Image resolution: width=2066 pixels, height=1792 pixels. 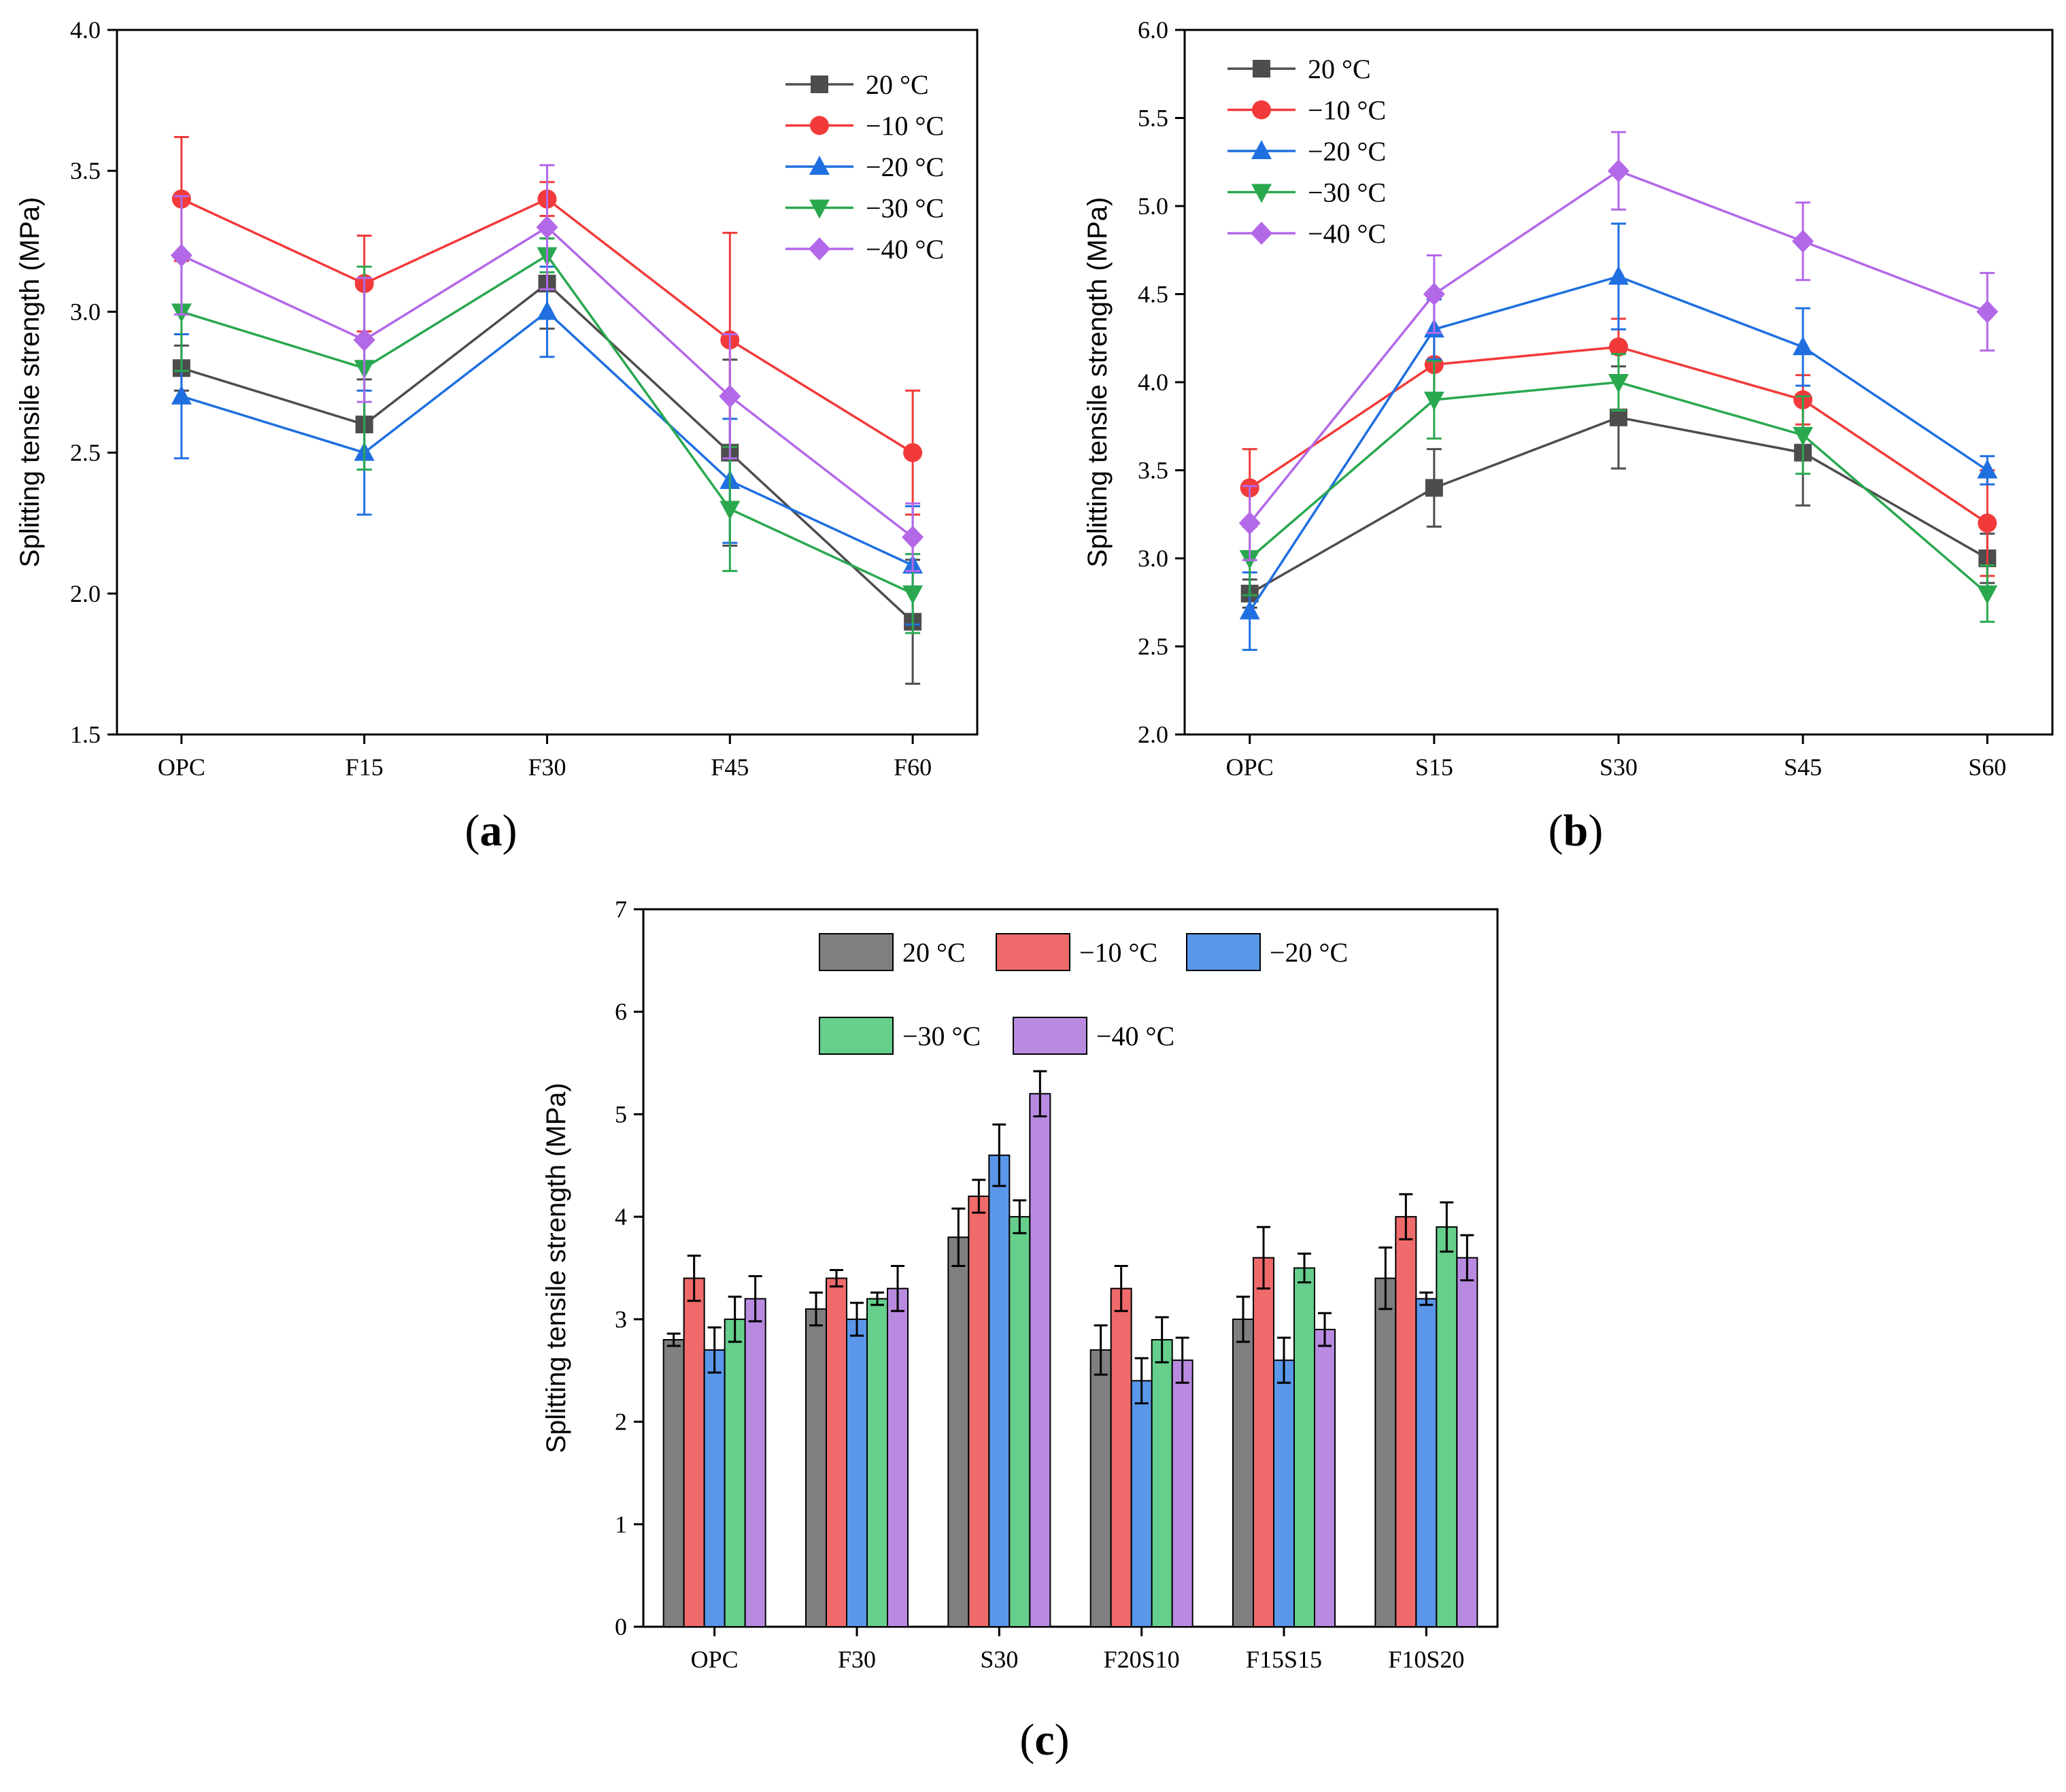 I want to click on legend-swatch, so click(x=857, y=1036).